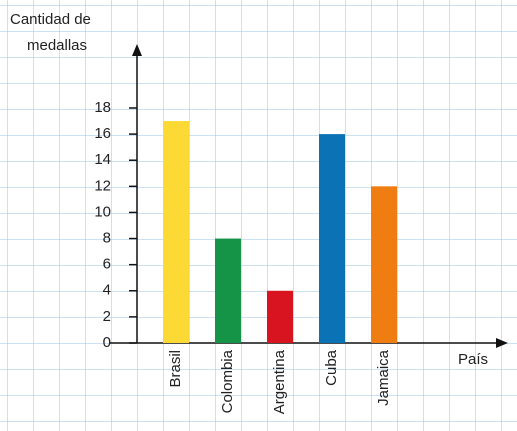 This screenshot has height=431, width=517. I want to click on y-axis-arrow, so click(137, 50).